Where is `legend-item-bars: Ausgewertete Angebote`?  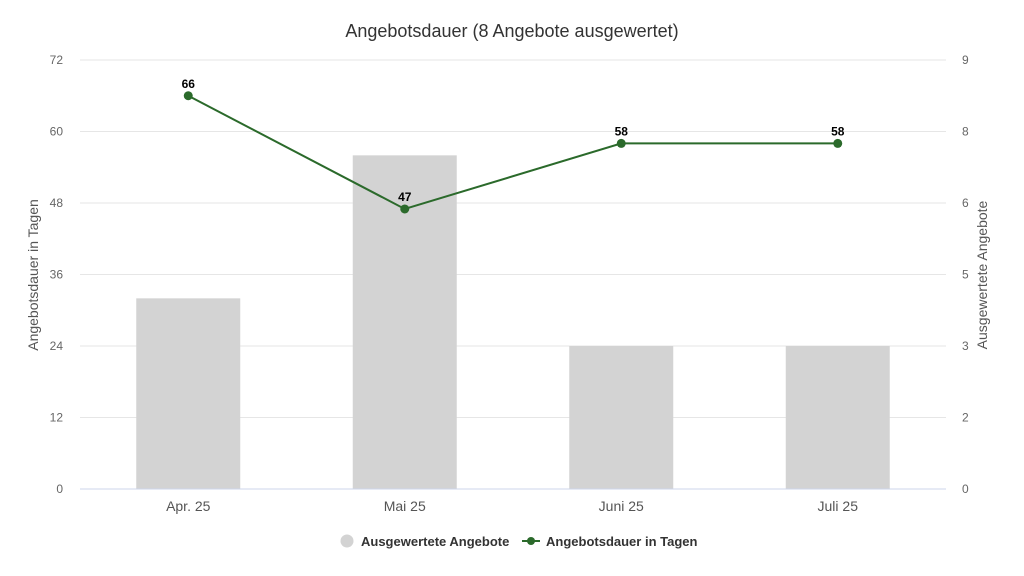 legend-item-bars: Ausgewertete Angebote is located at coordinates (425, 541).